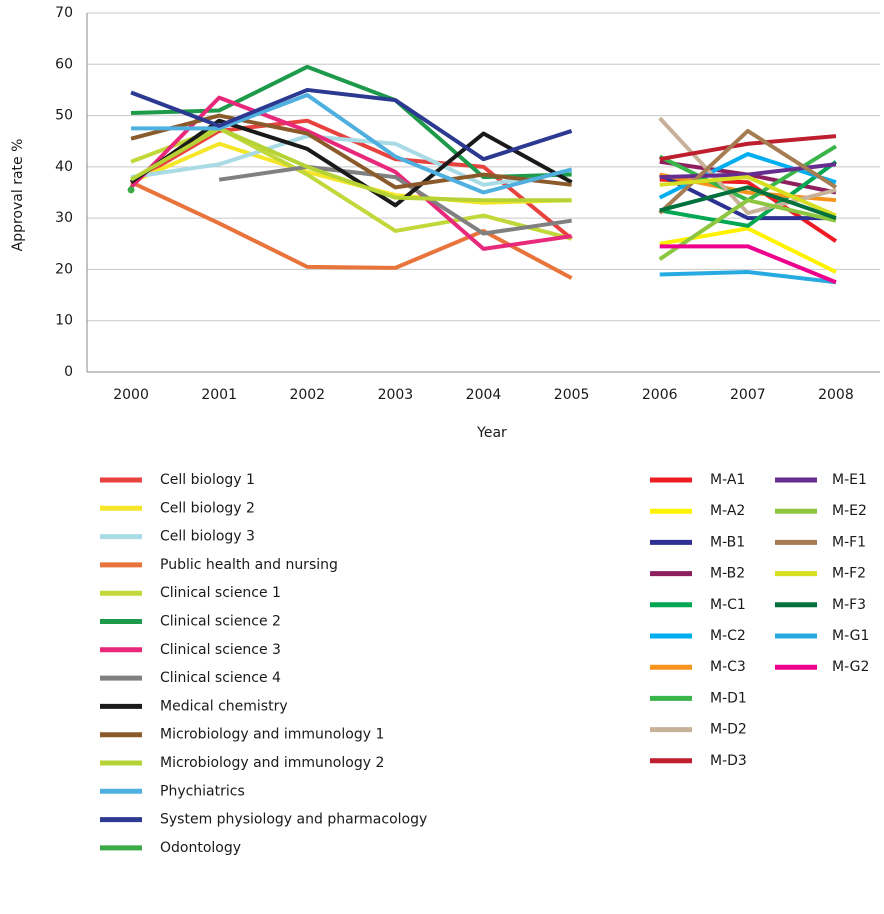 Image resolution: width=884 pixels, height=914 pixels. Describe the element at coordinates (207, 480) in the screenshot. I see `legend-label: Cell biology 1` at that location.